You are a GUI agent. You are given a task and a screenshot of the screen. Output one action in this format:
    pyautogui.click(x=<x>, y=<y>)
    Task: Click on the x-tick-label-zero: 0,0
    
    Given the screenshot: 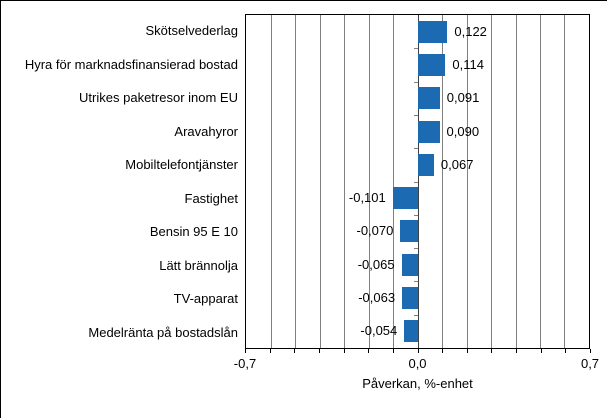 What is the action you would take?
    pyautogui.click(x=417, y=363)
    